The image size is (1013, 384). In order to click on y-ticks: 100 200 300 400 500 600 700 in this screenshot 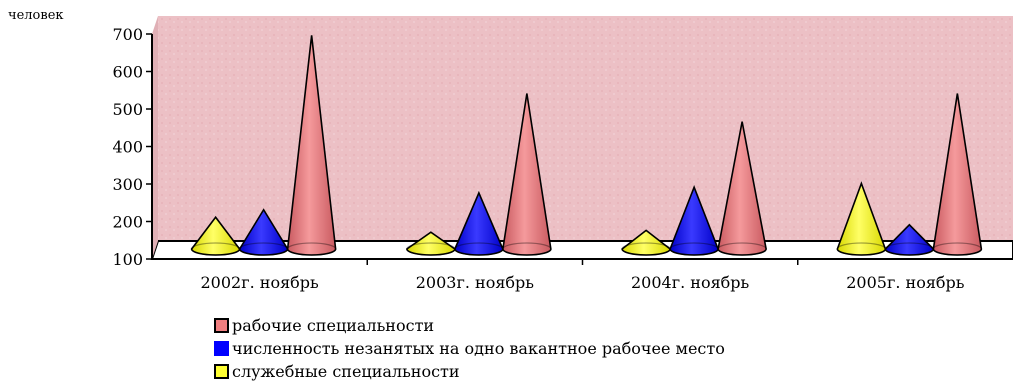, I will do `click(132, 147)`.